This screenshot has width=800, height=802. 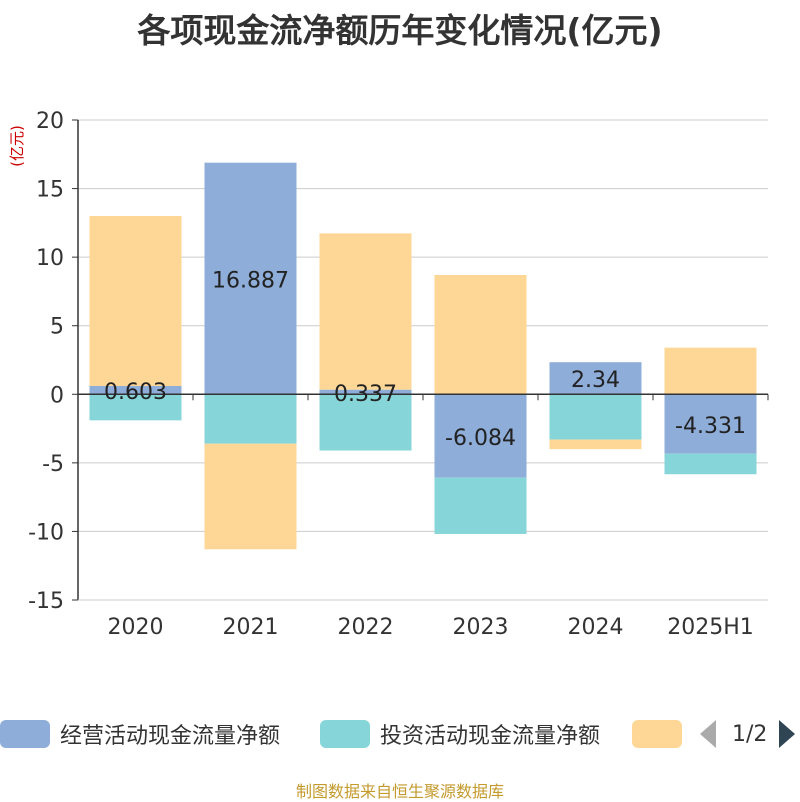 What do you see at coordinates (365, 311) in the screenshot?
I see `bar-series3-2022` at bounding box center [365, 311].